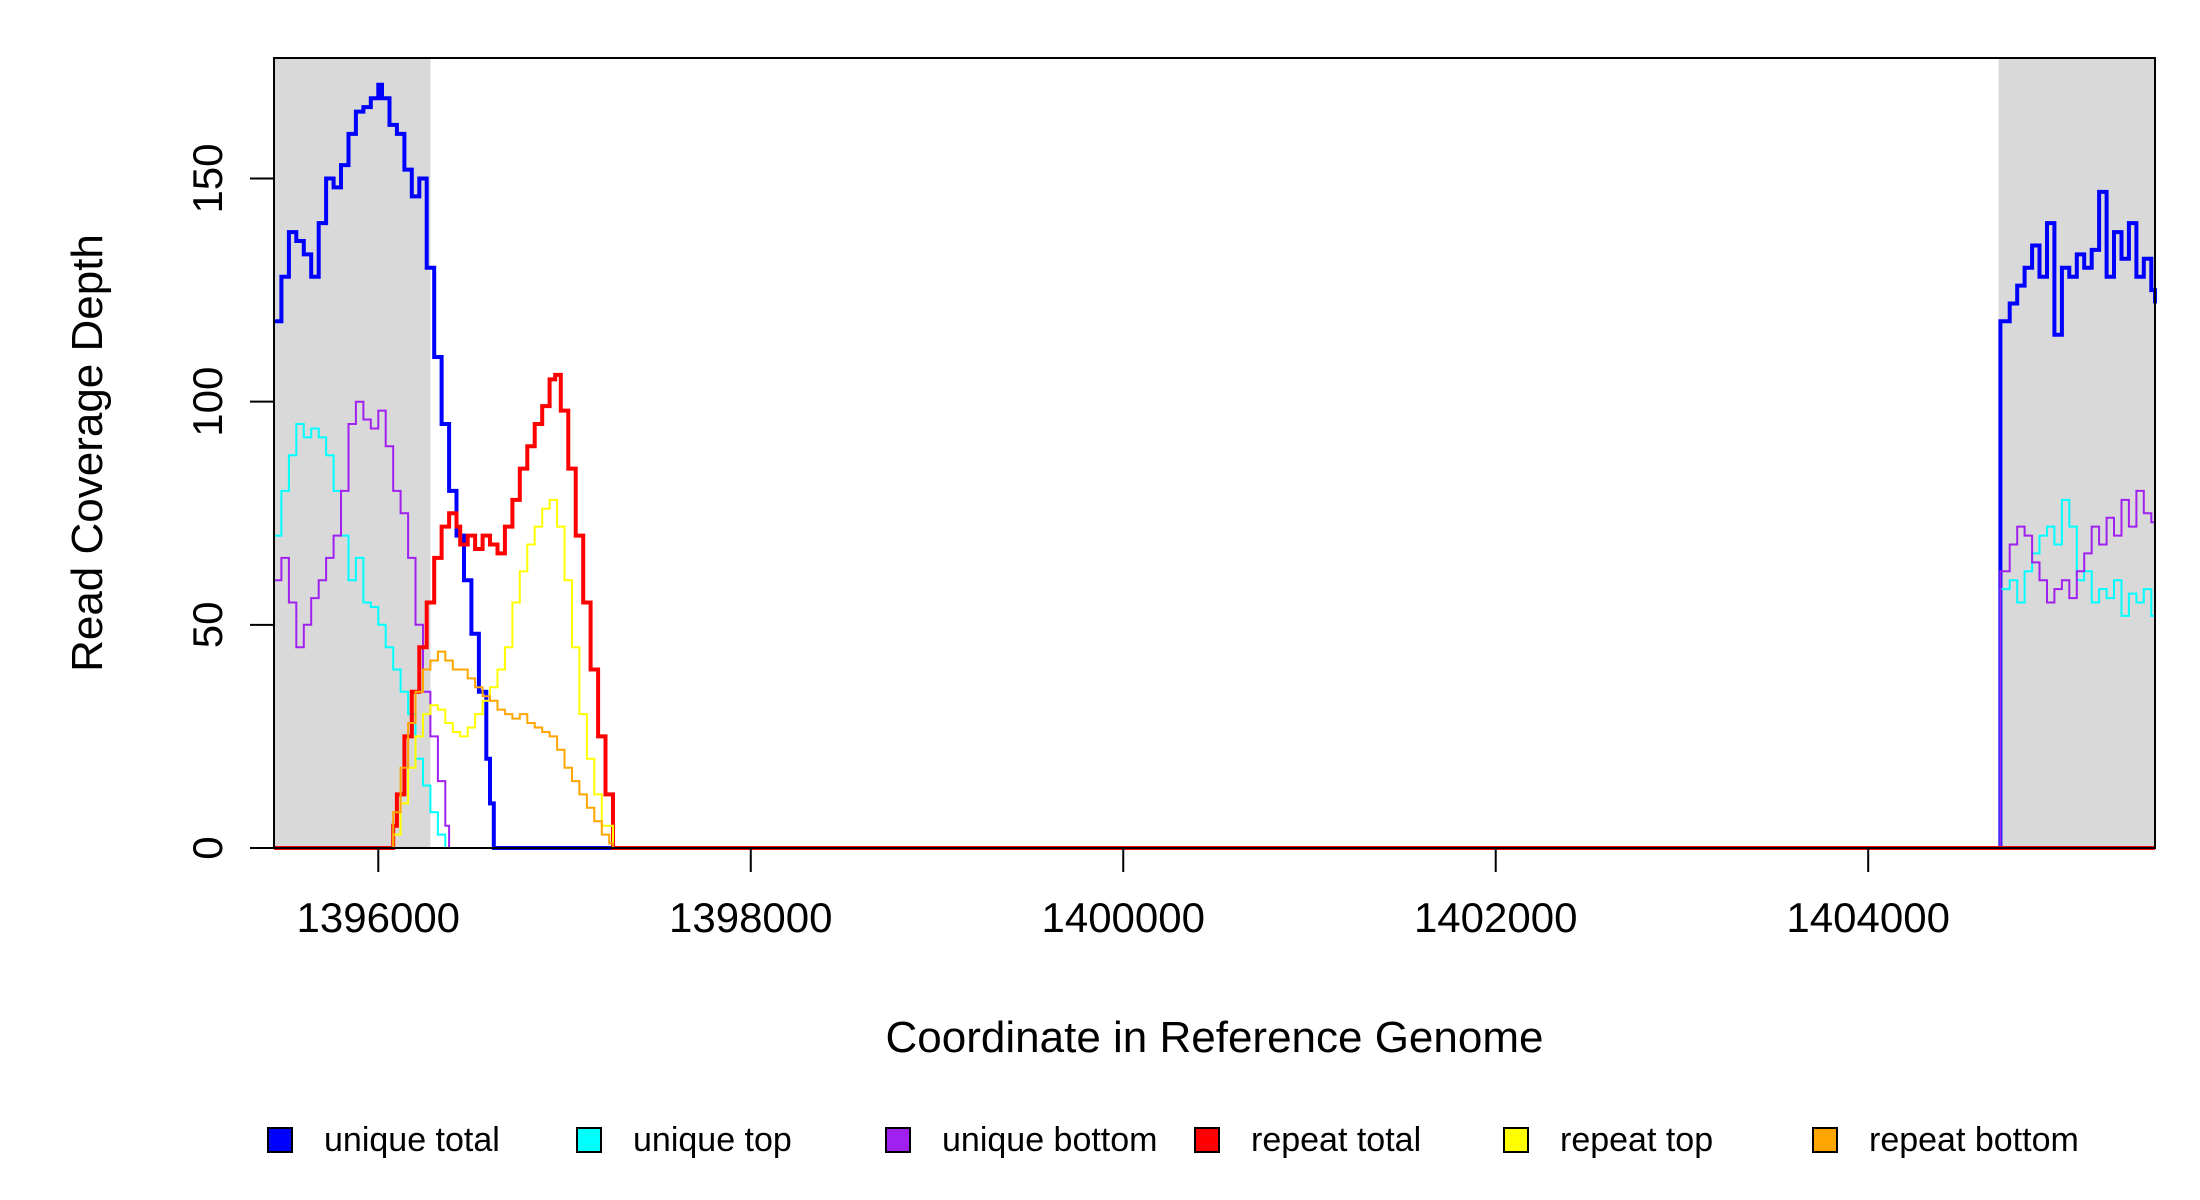 Image resolution: width=2200 pixels, height=1200 pixels. Describe the element at coordinates (1868, 917) in the screenshot. I see `x-tick-label: 1404000` at that location.